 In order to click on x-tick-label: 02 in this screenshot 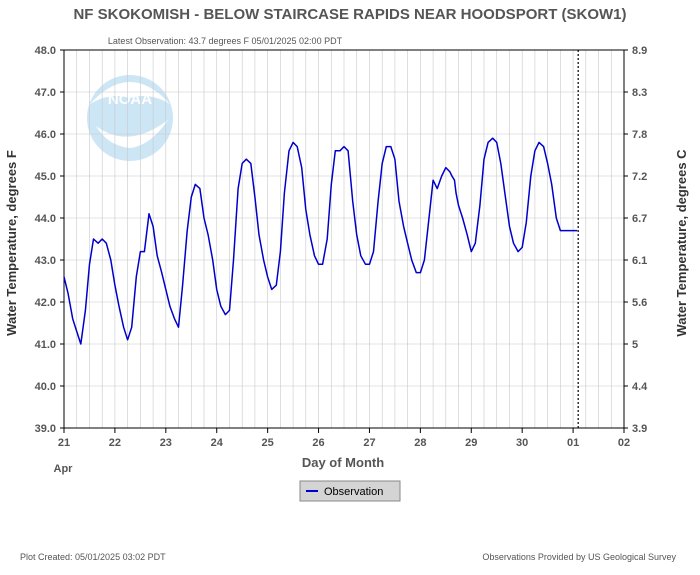, I will do `click(624, 443)`.